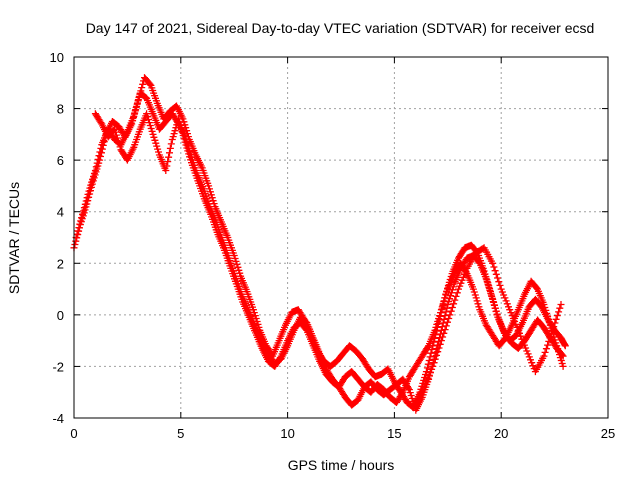  What do you see at coordinates (501, 433) in the screenshot?
I see `x-tick-label: 20` at bounding box center [501, 433].